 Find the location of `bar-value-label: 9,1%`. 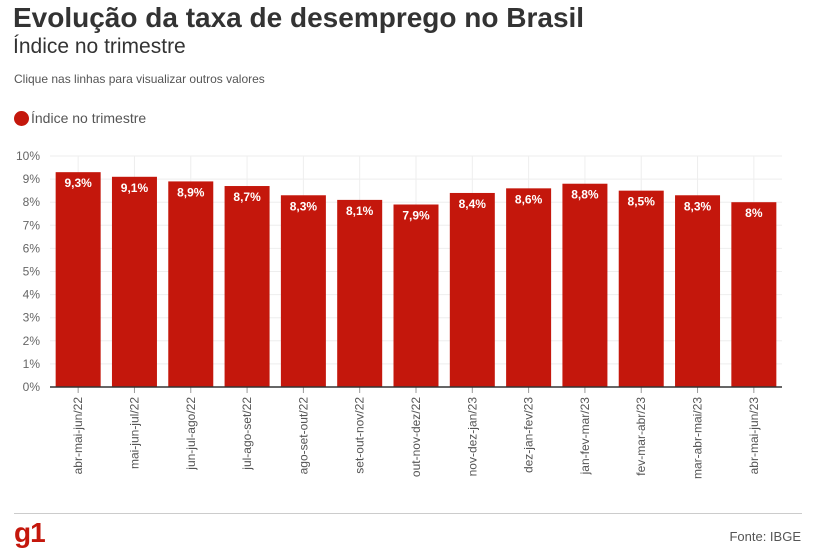

bar-value-label: 9,1% is located at coordinates (135, 188).